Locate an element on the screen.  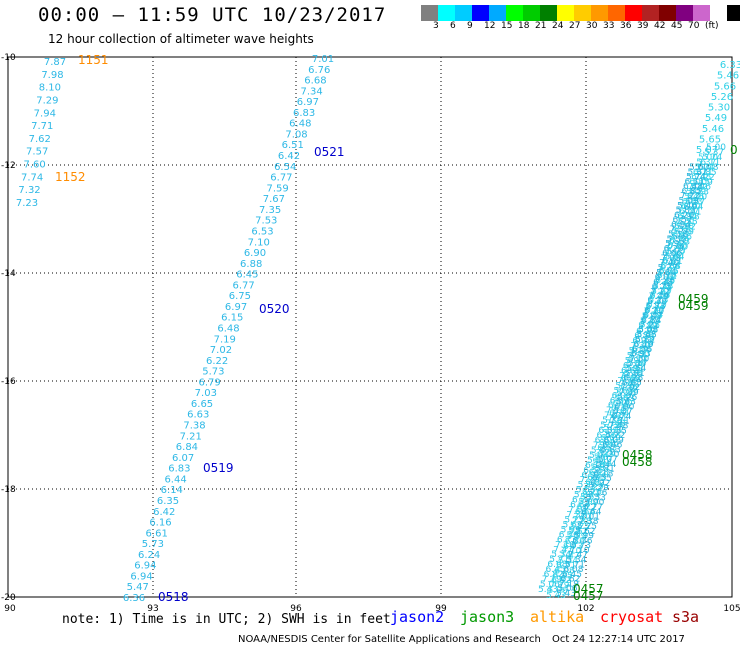
swh-band-a: 7.12 is located at coordinates (667, 277).